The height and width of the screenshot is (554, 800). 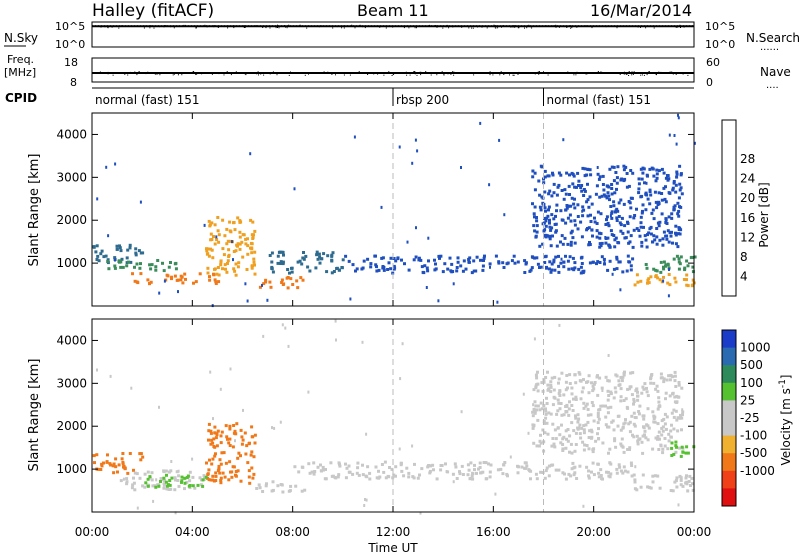 I want to click on nave-right-tick-top: 60, so click(x=713, y=62).